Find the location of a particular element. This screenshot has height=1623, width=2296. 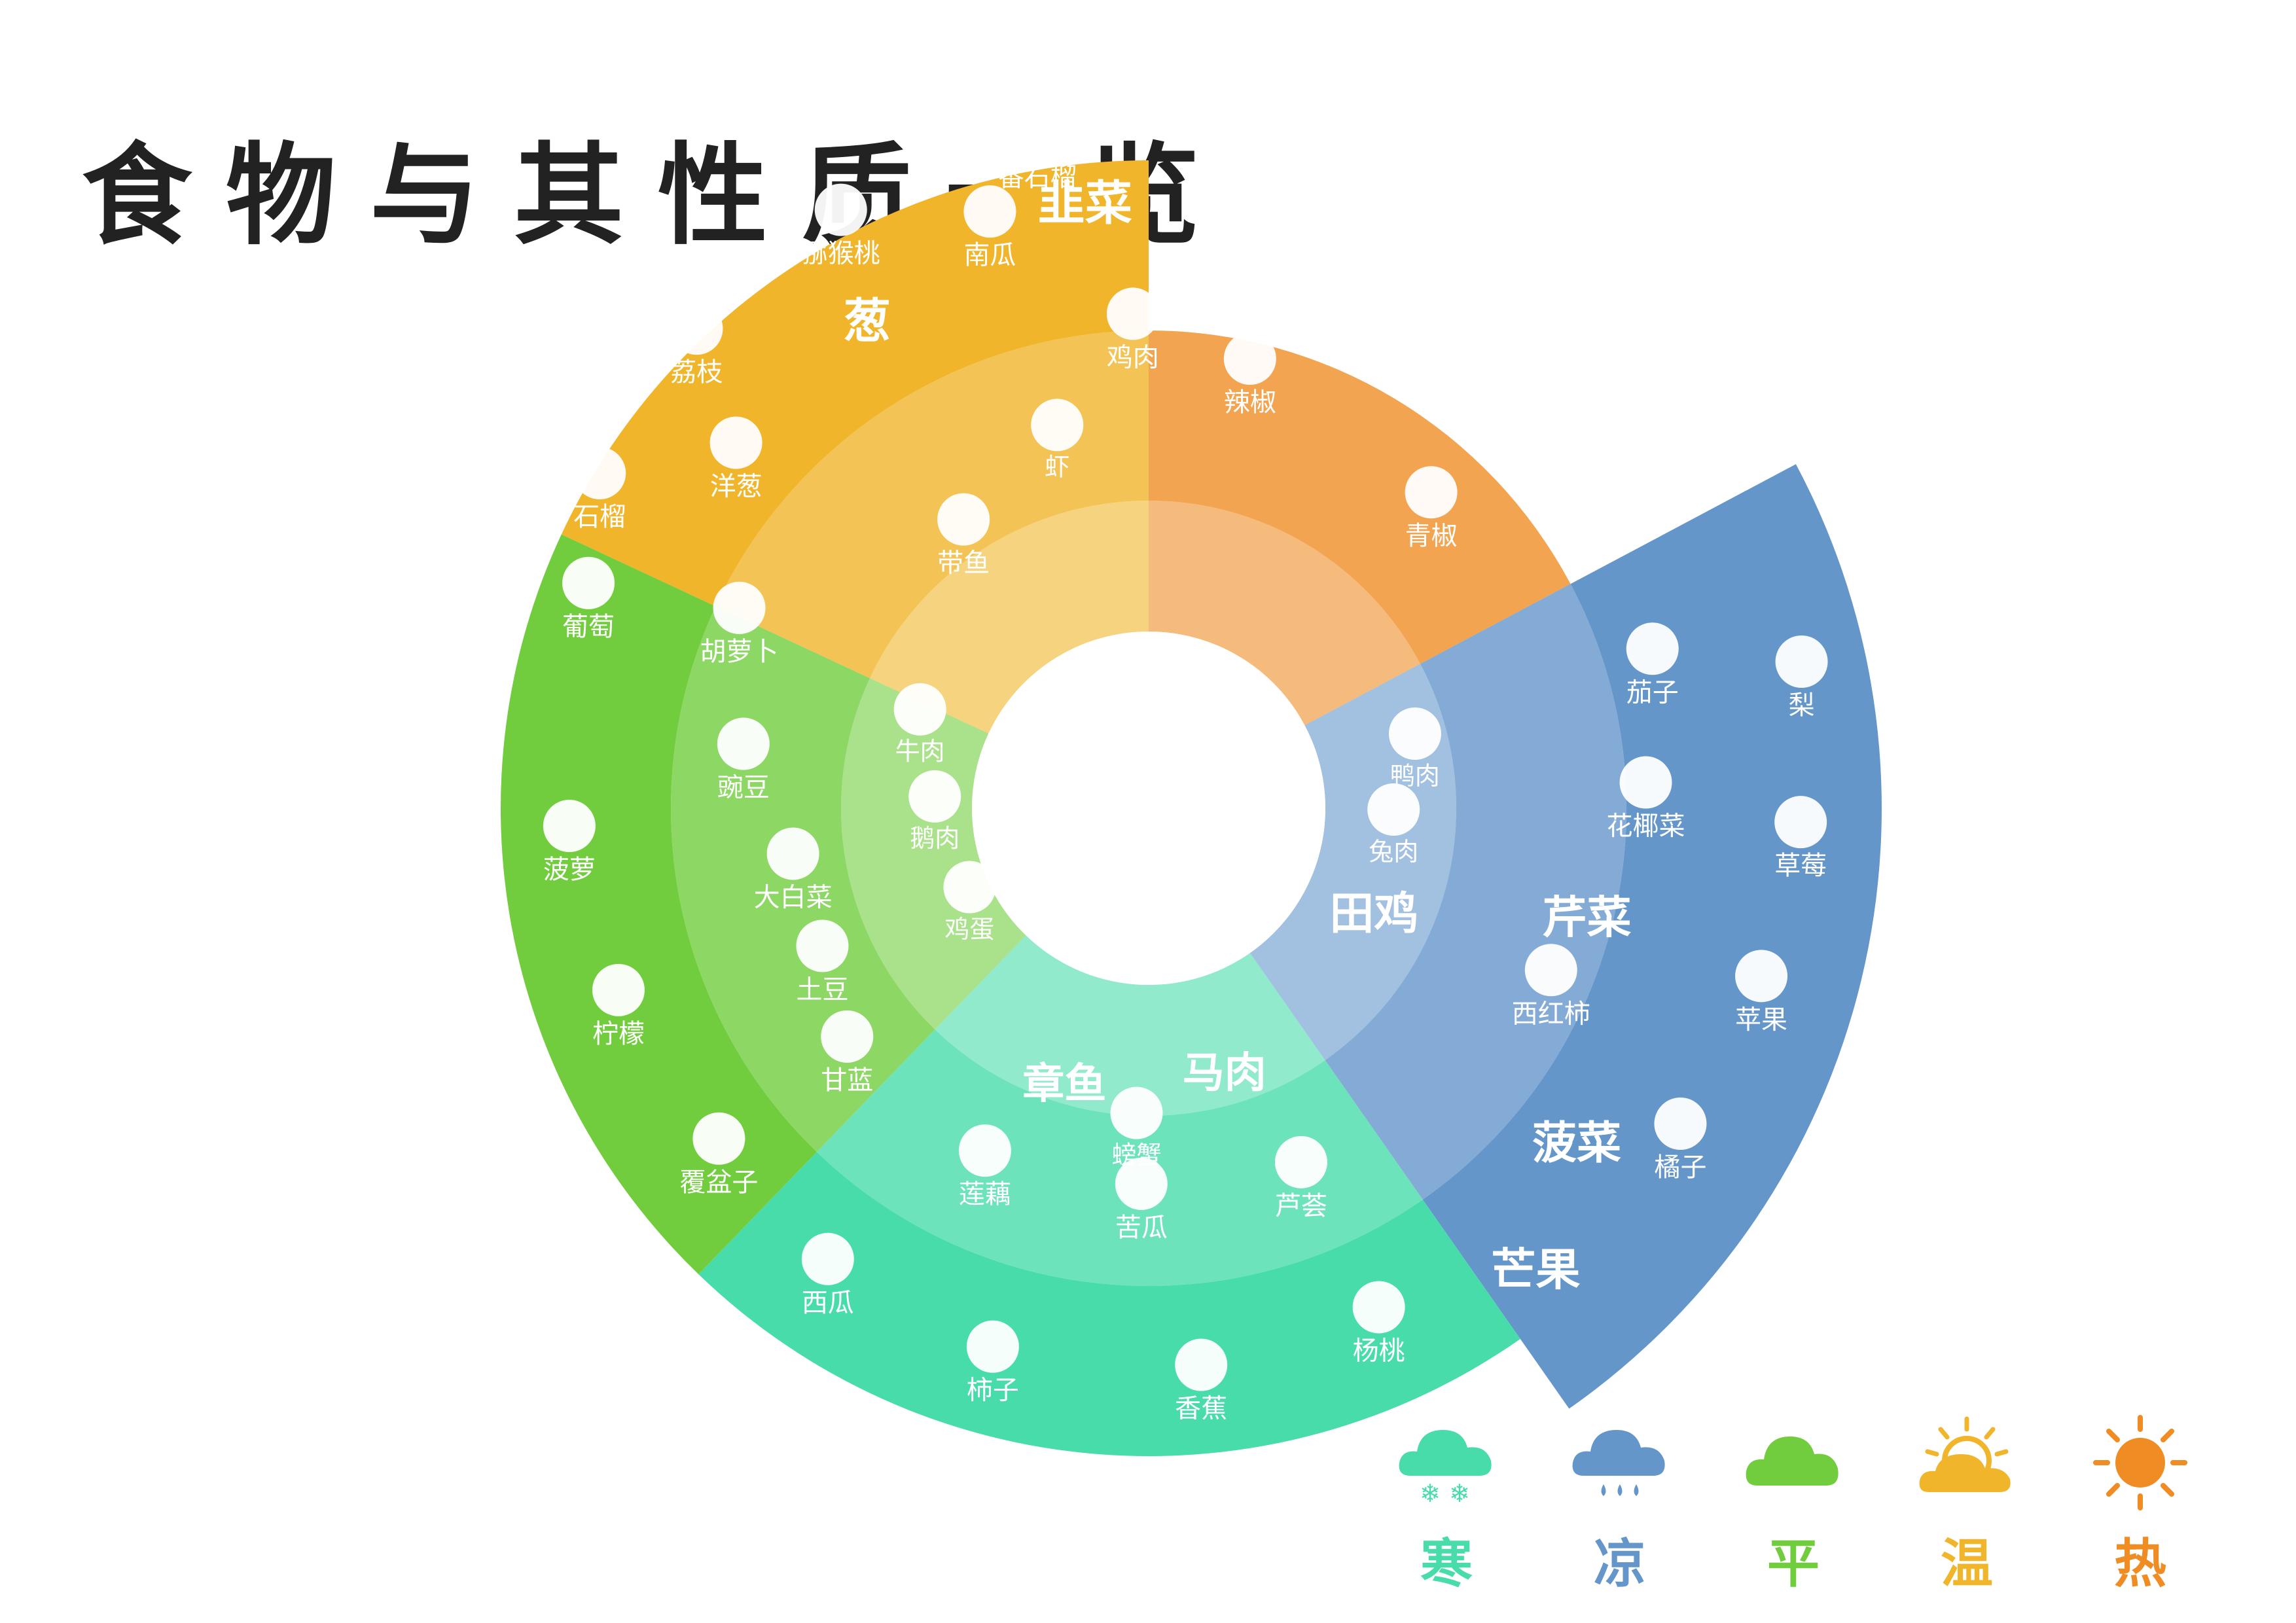

label-cool-big: 芒果 is located at coordinates (1535, 1270).